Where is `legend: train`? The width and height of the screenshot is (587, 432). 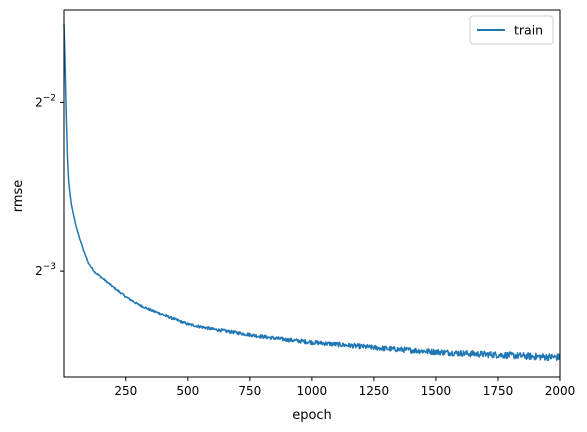
legend: train is located at coordinates (511, 30).